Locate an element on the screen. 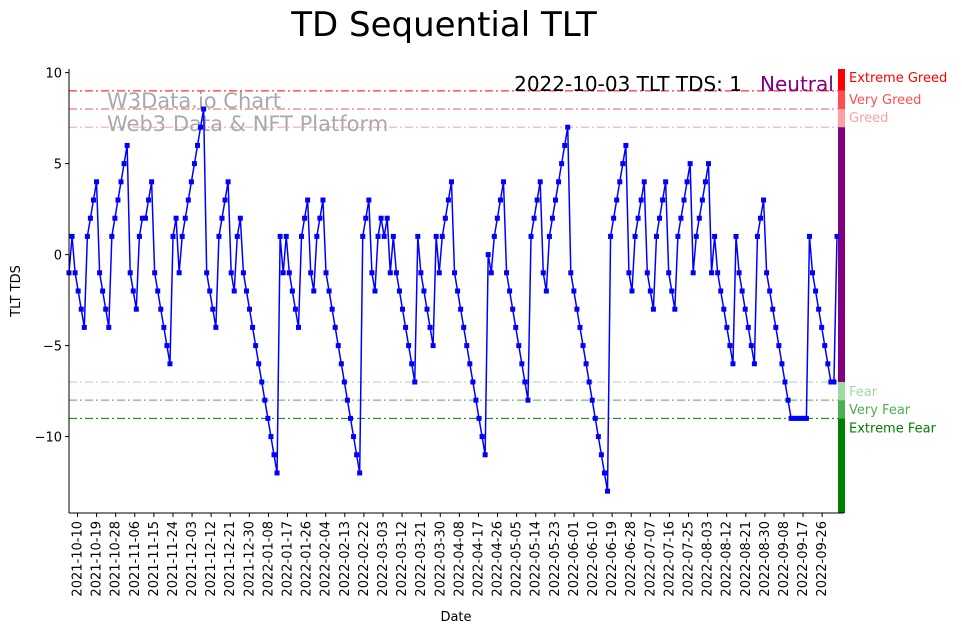 Image resolution: width=962 pixels, height=633 pixels. x-tick-label-19: 2022-03-30 is located at coordinates (440, 559).